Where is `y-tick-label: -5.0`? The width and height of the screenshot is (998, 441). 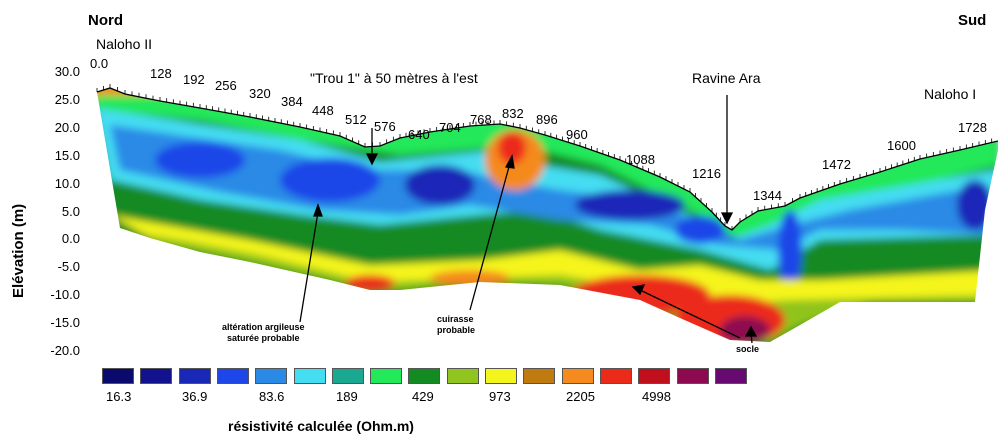 y-tick-label: -5.0 is located at coordinates (68, 267).